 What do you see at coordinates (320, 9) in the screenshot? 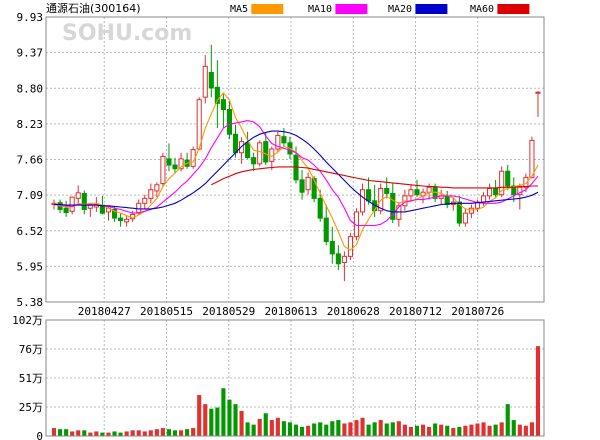
I see `legend-label: MA10` at bounding box center [320, 9].